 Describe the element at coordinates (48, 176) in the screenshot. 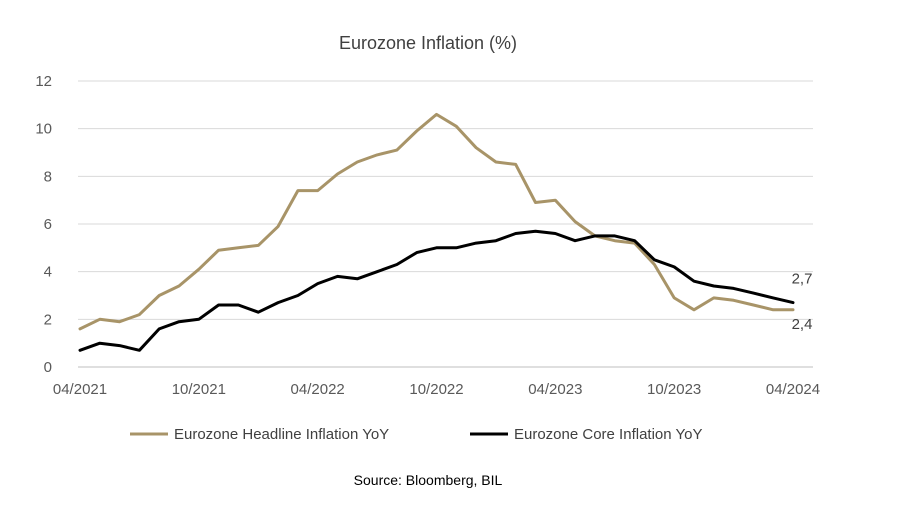

I see `y-tick-label: 8` at that location.